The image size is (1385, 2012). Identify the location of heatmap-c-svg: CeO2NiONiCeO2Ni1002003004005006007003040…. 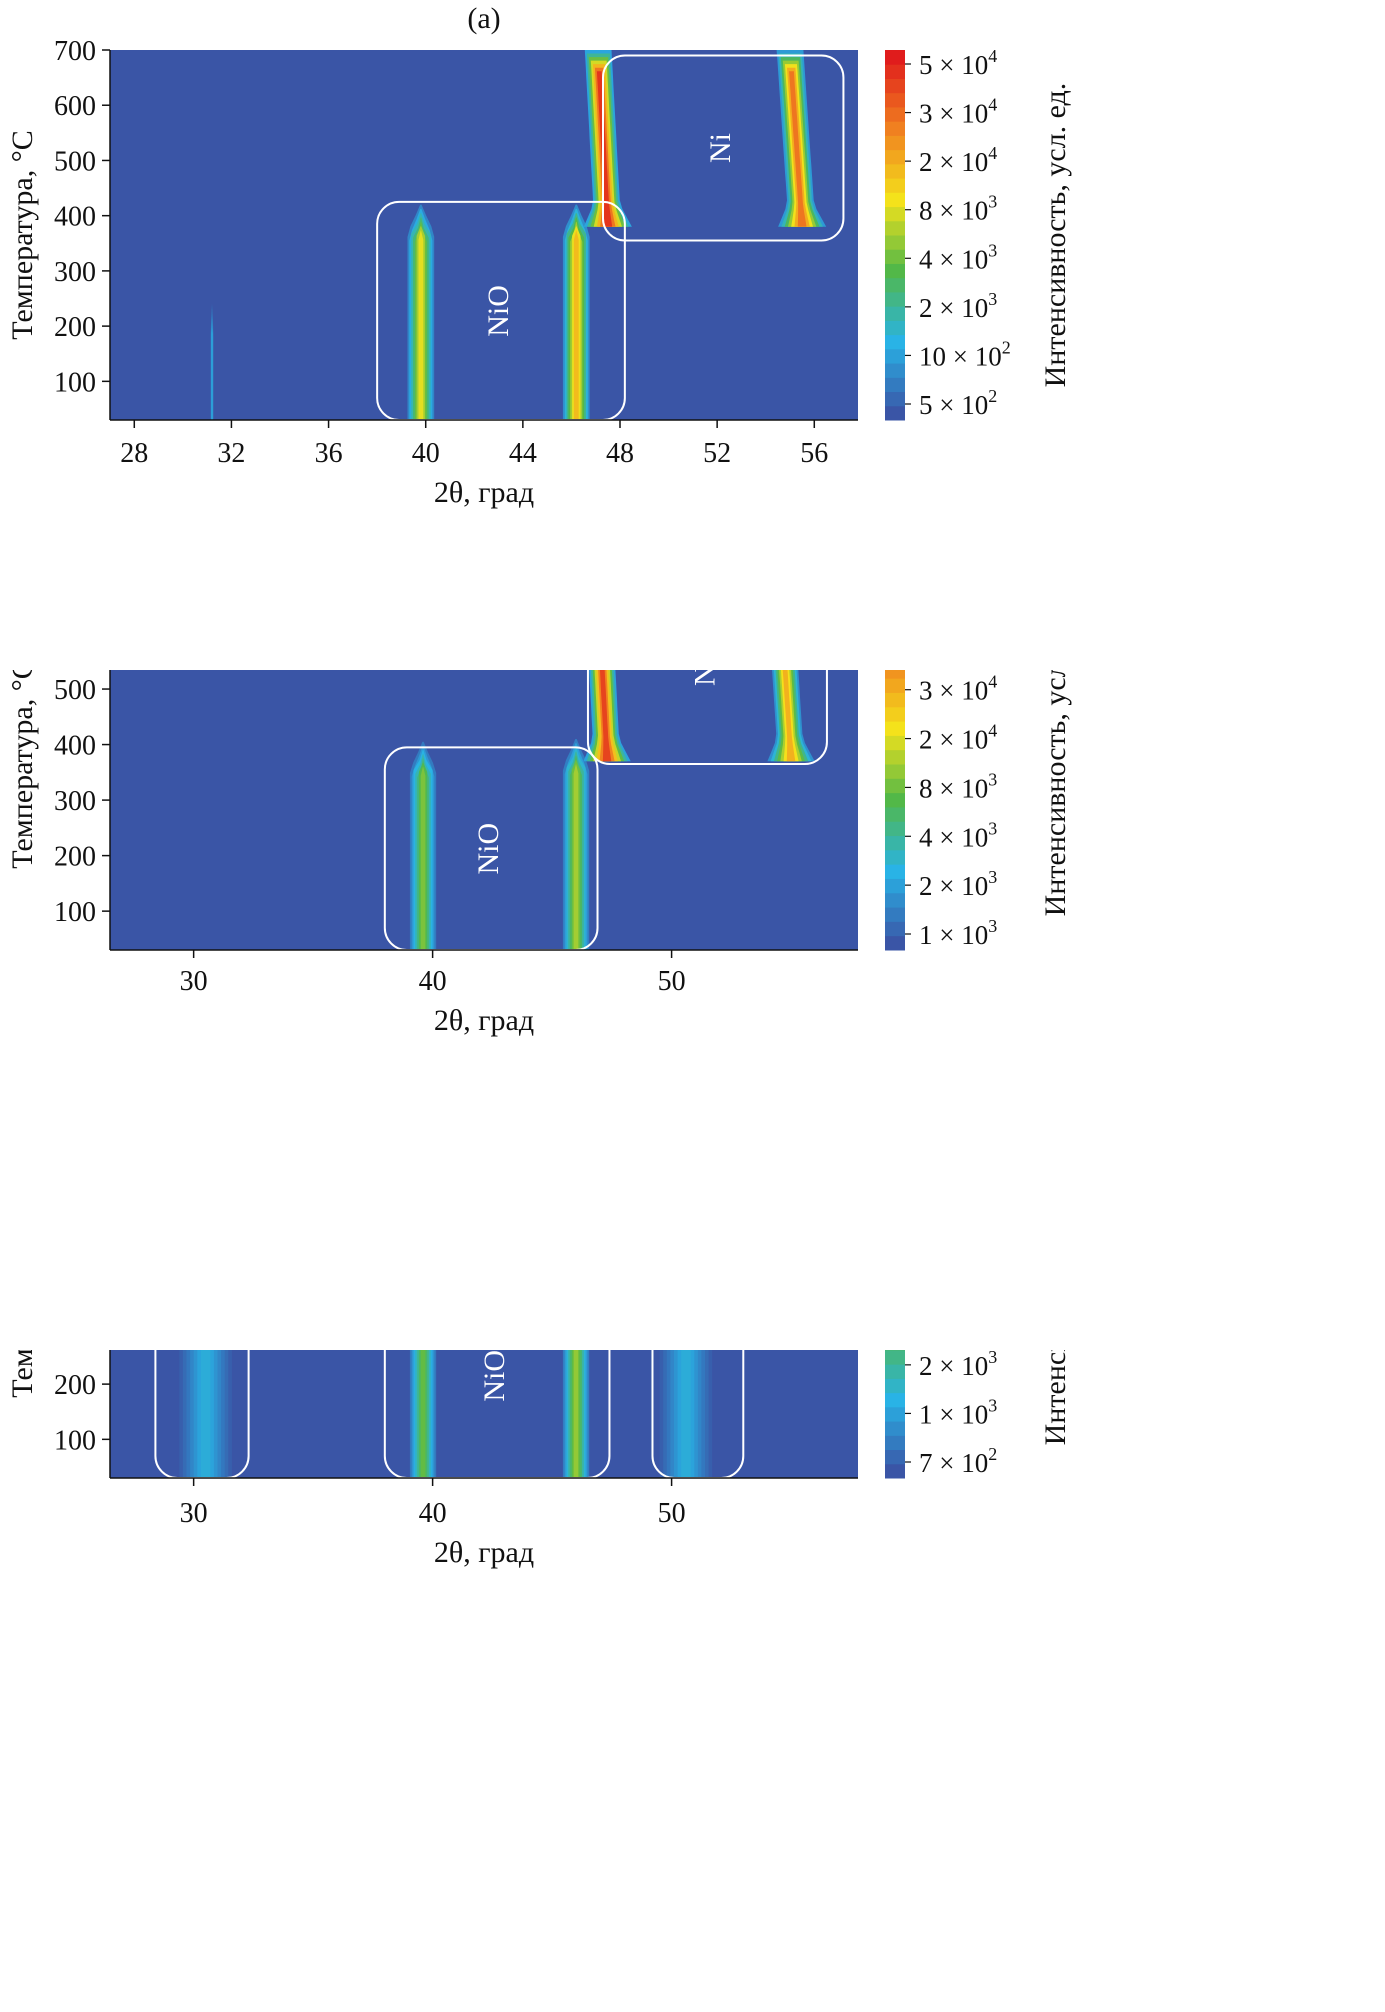
(539, 1459).